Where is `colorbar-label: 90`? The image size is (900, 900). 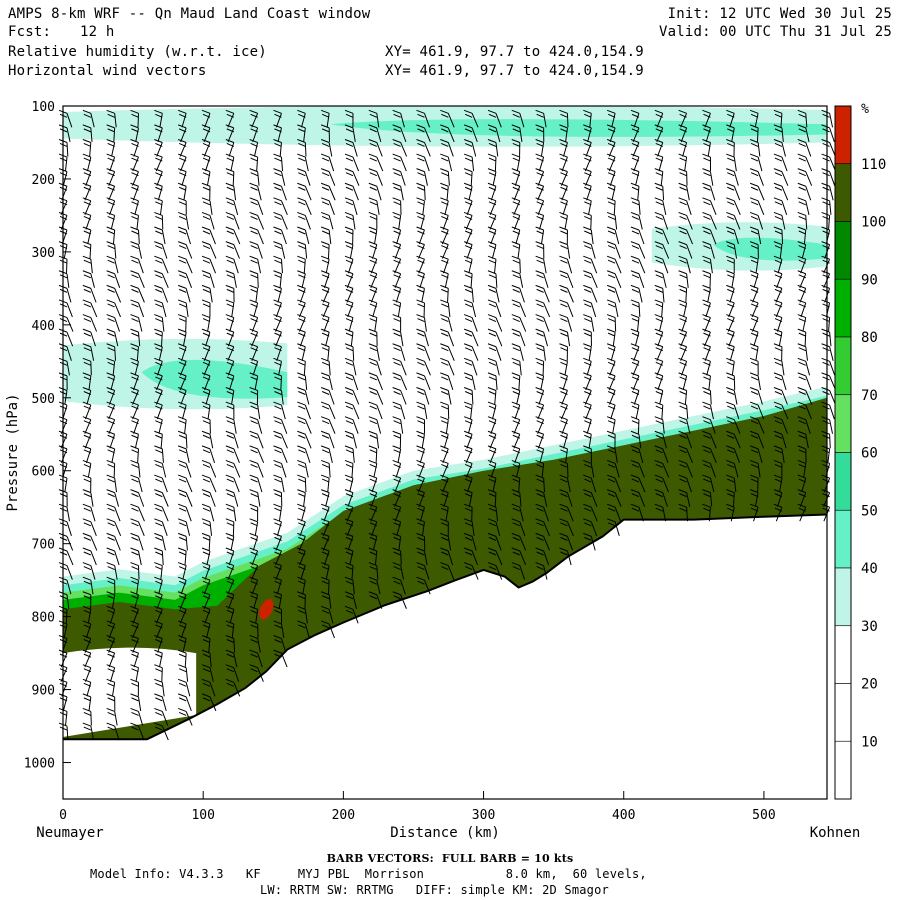 colorbar-label: 90 is located at coordinates (869, 280).